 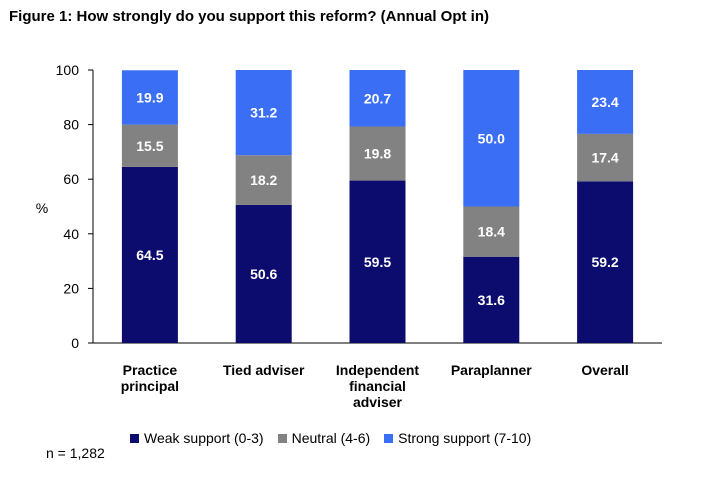 I want to click on data-label-neutral: 15.5, so click(x=149, y=146).